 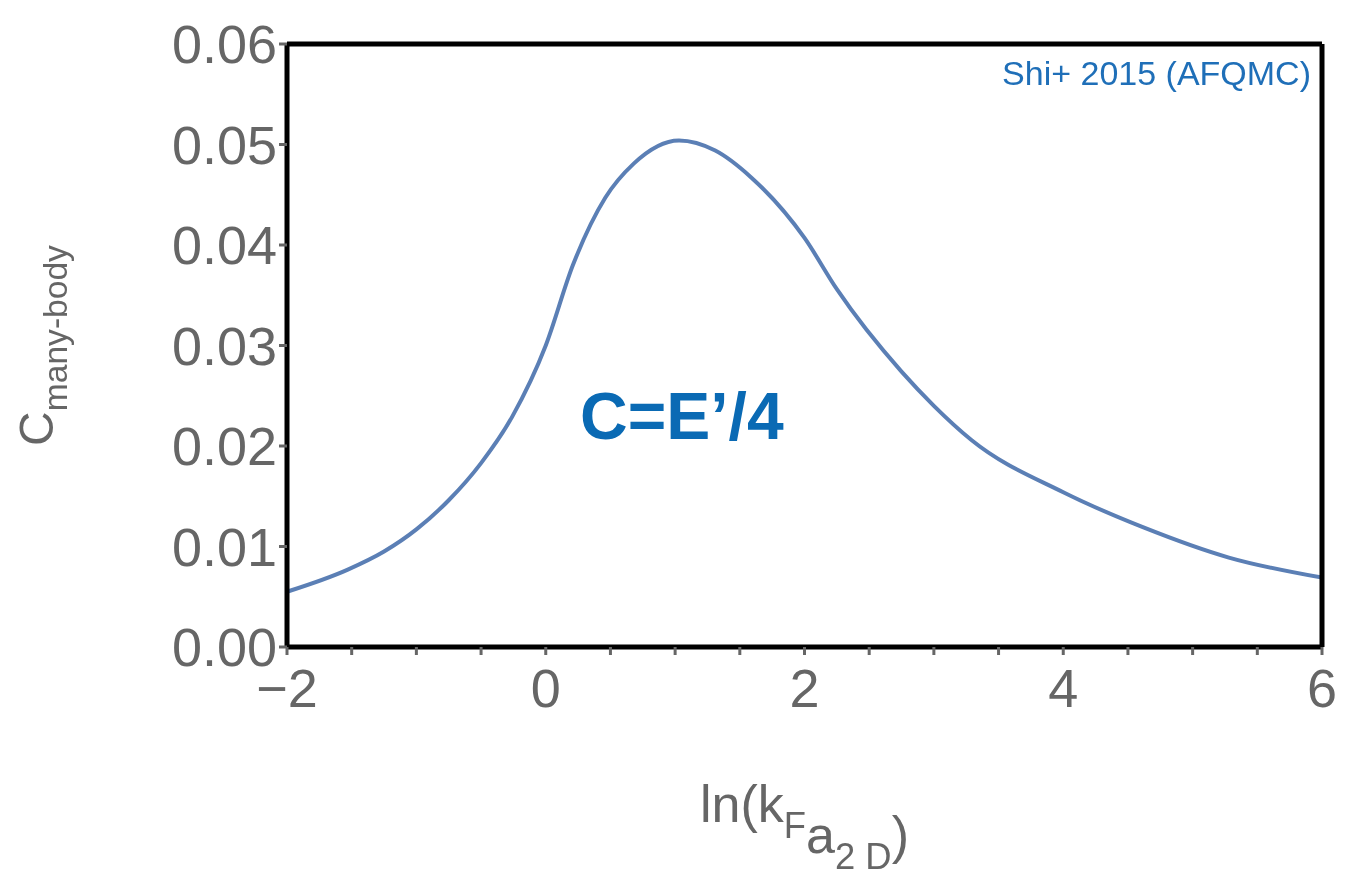 I want to click on y-tick-label: 0.05, so click(x=224, y=144).